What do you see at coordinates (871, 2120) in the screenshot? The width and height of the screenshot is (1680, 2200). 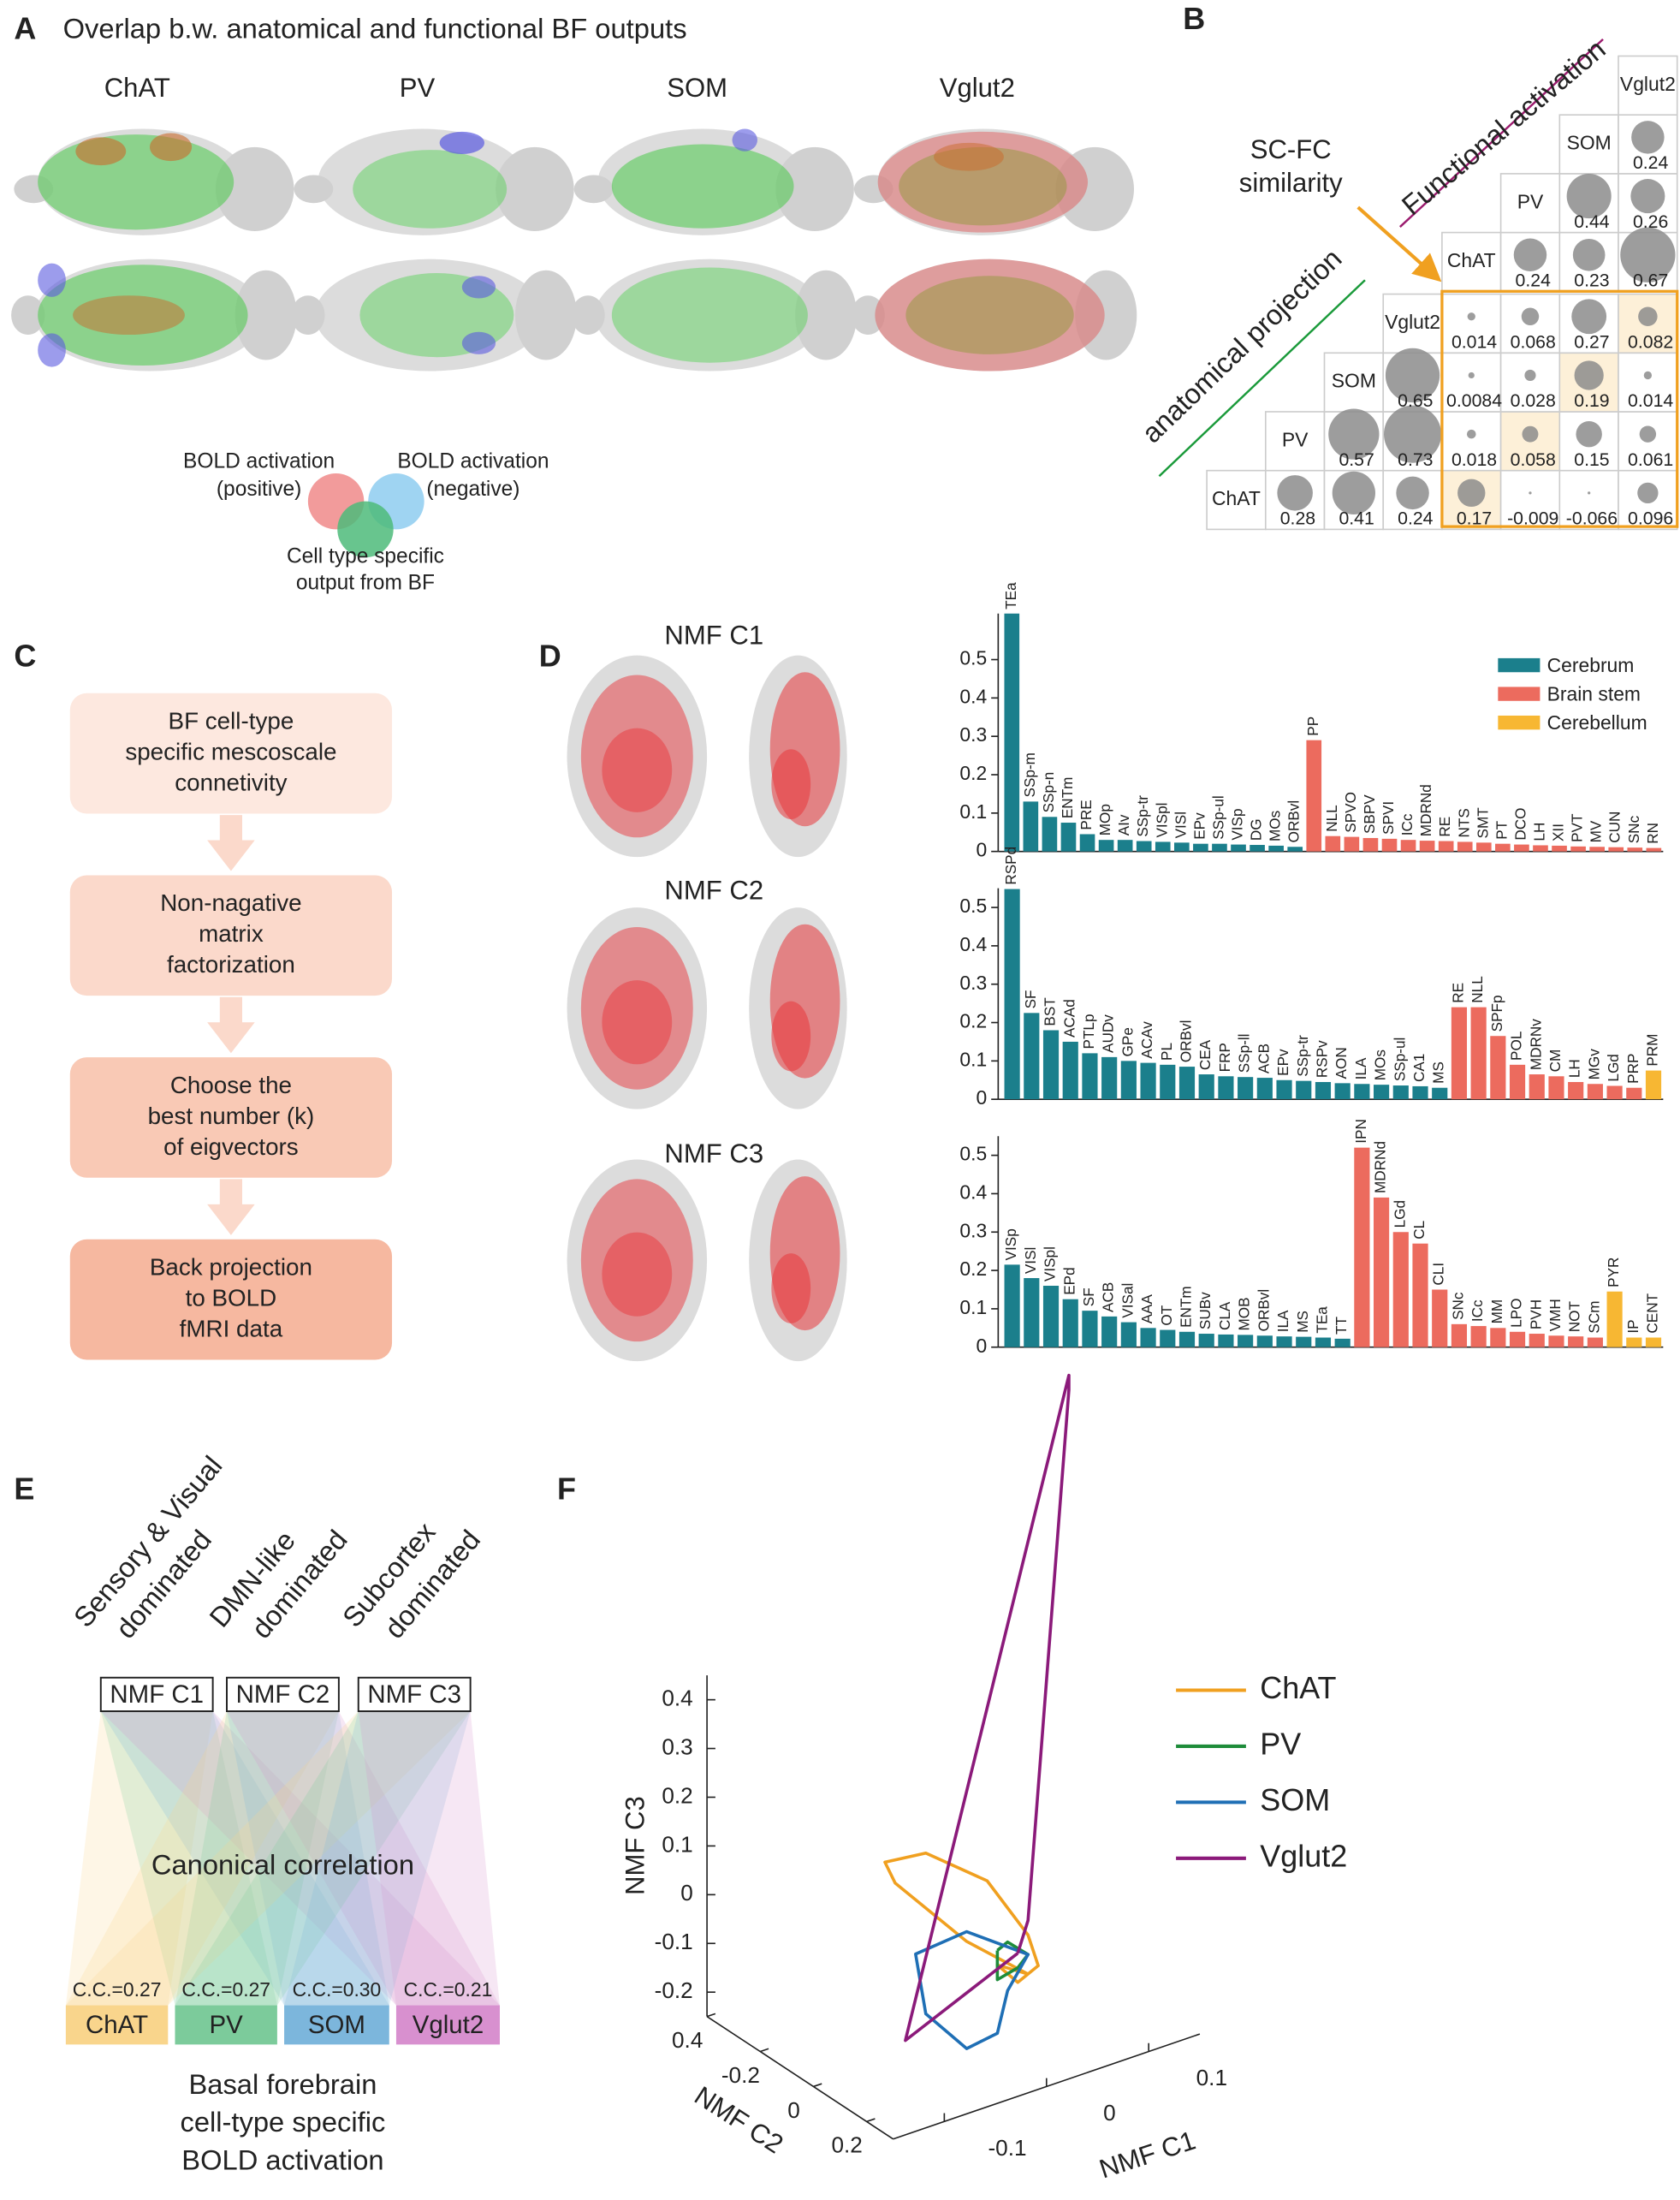 I see `y-tick` at bounding box center [871, 2120].